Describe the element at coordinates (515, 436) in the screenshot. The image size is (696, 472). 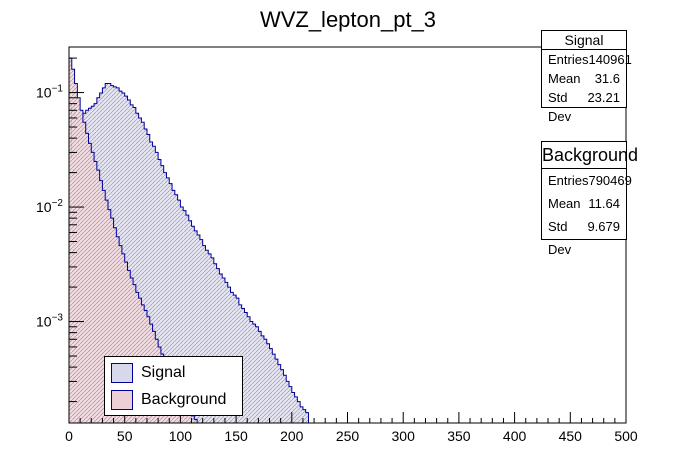
I see `x-tick-label: 400` at that location.